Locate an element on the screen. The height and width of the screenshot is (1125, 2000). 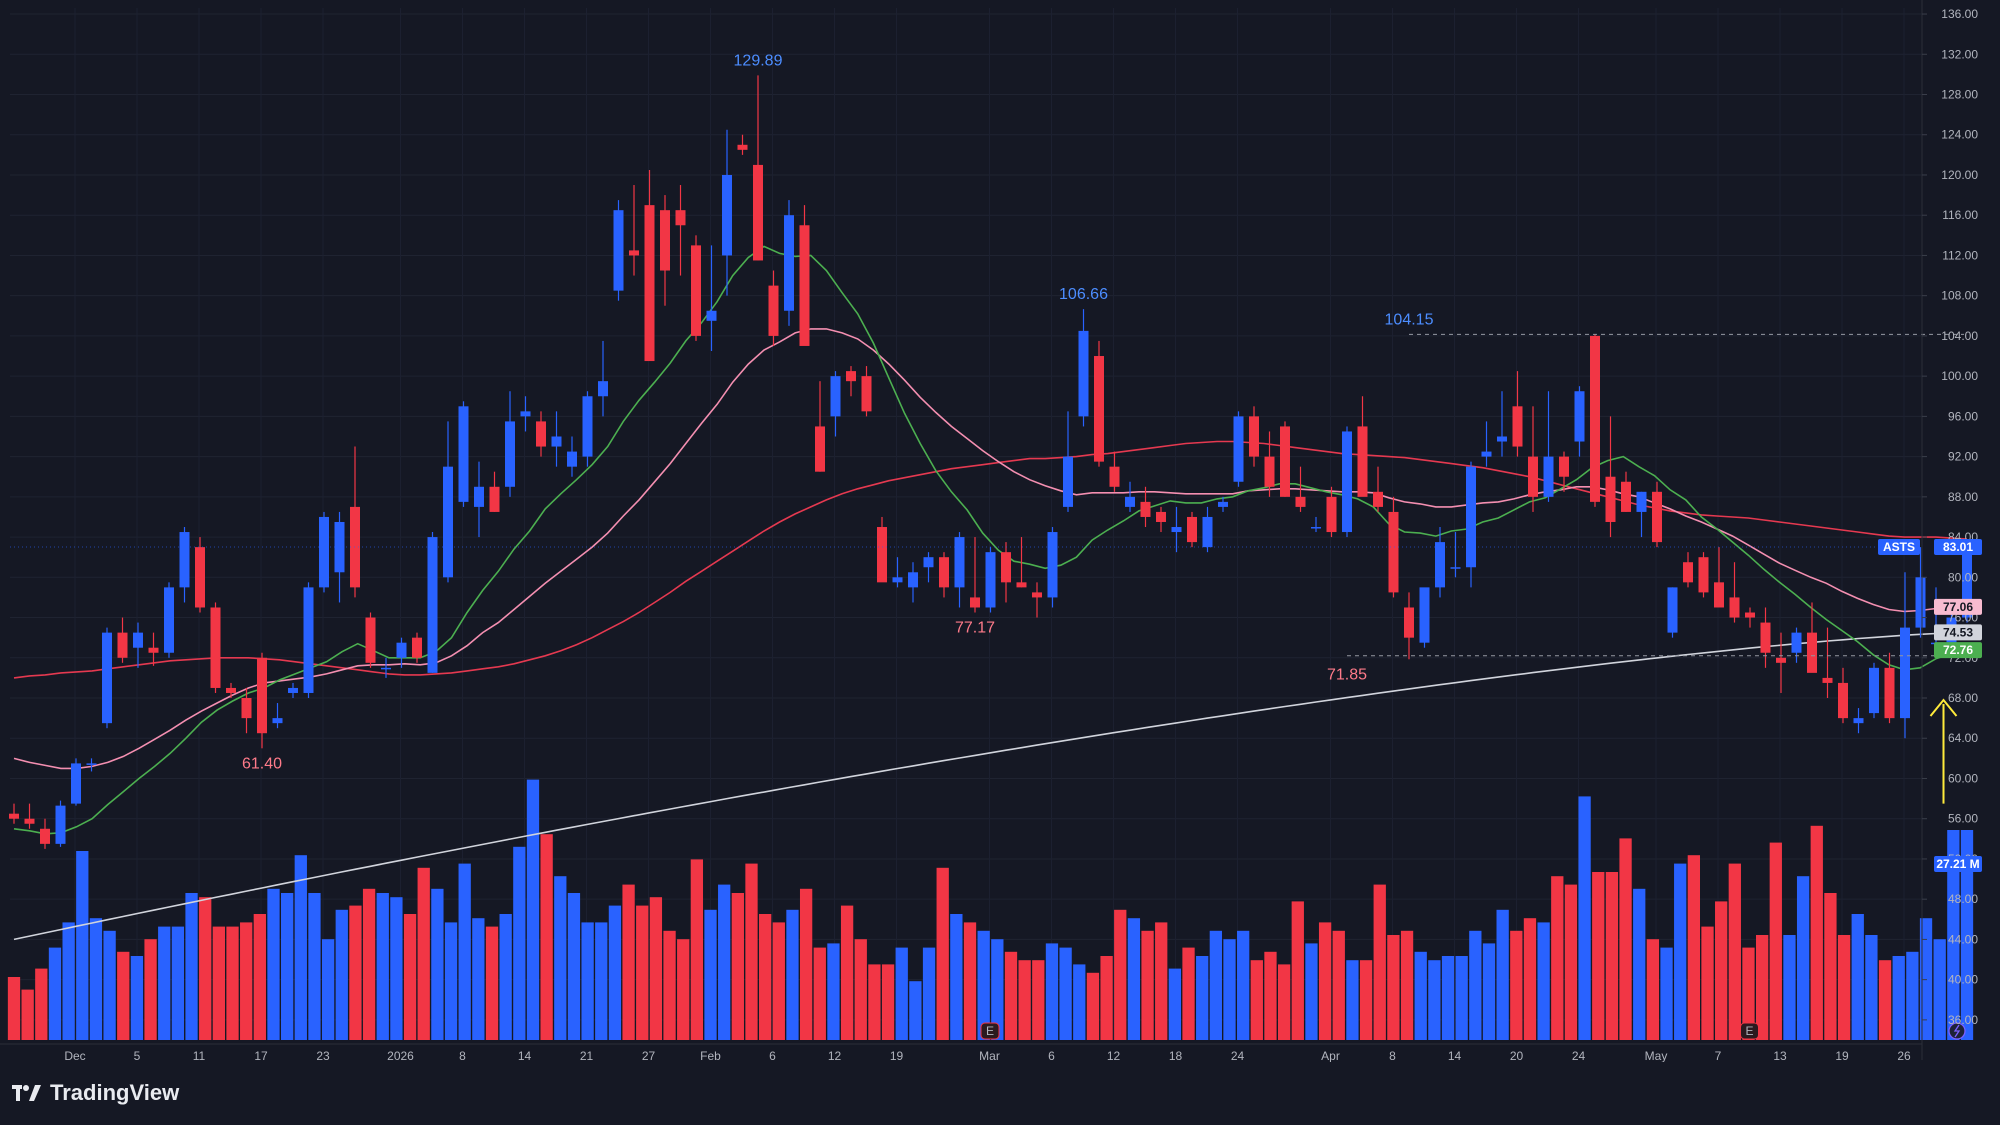
symbol-tag is located at coordinates (1899, 547).